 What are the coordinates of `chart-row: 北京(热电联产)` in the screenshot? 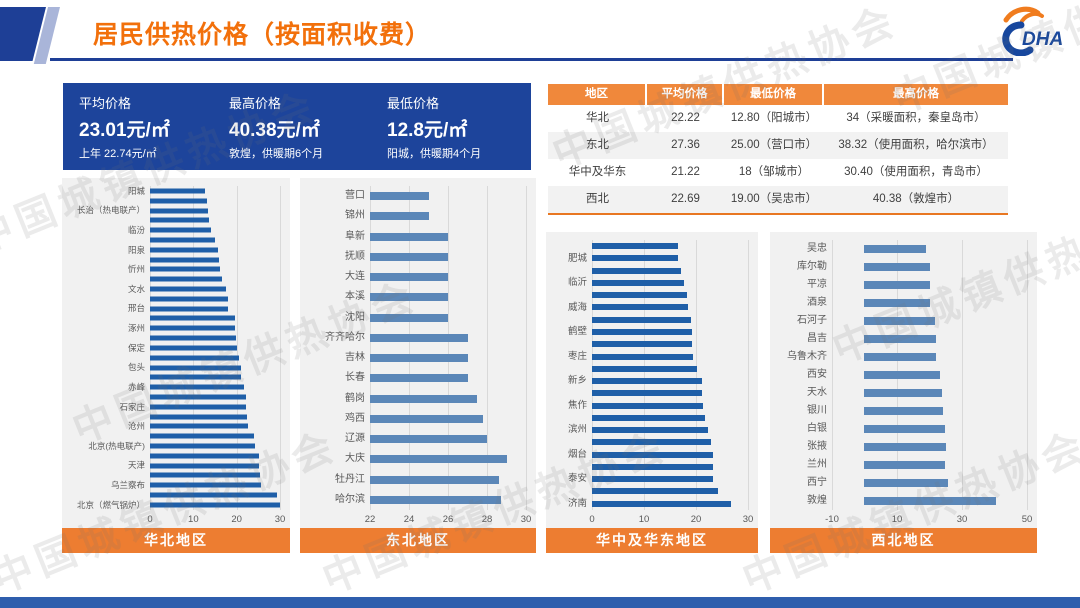 It's located at (173, 446).